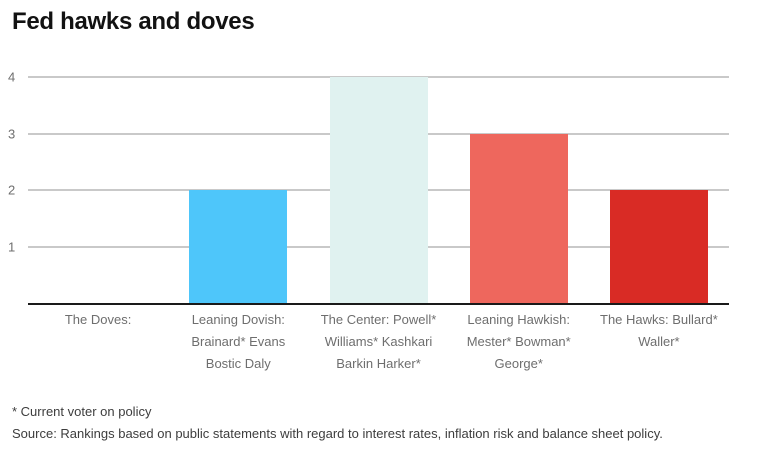 The width and height of the screenshot is (760, 449). Describe the element at coordinates (133, 21) in the screenshot. I see `chart-title: Fed hawks and doves` at that location.